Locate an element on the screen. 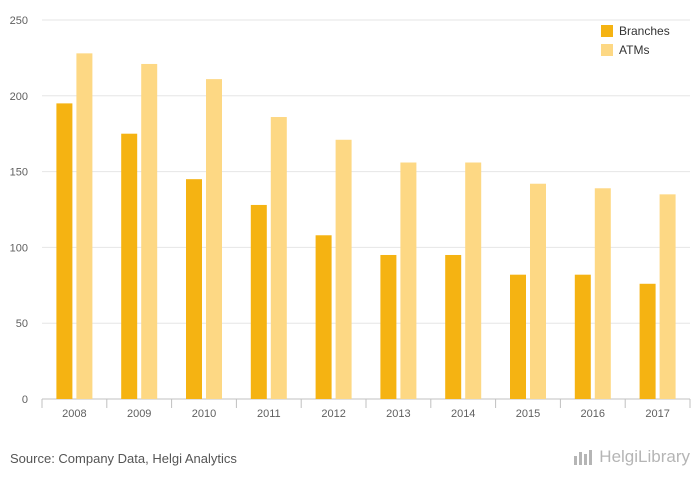 The image size is (700, 483). y-tick-label: 0 is located at coordinates (25, 400).